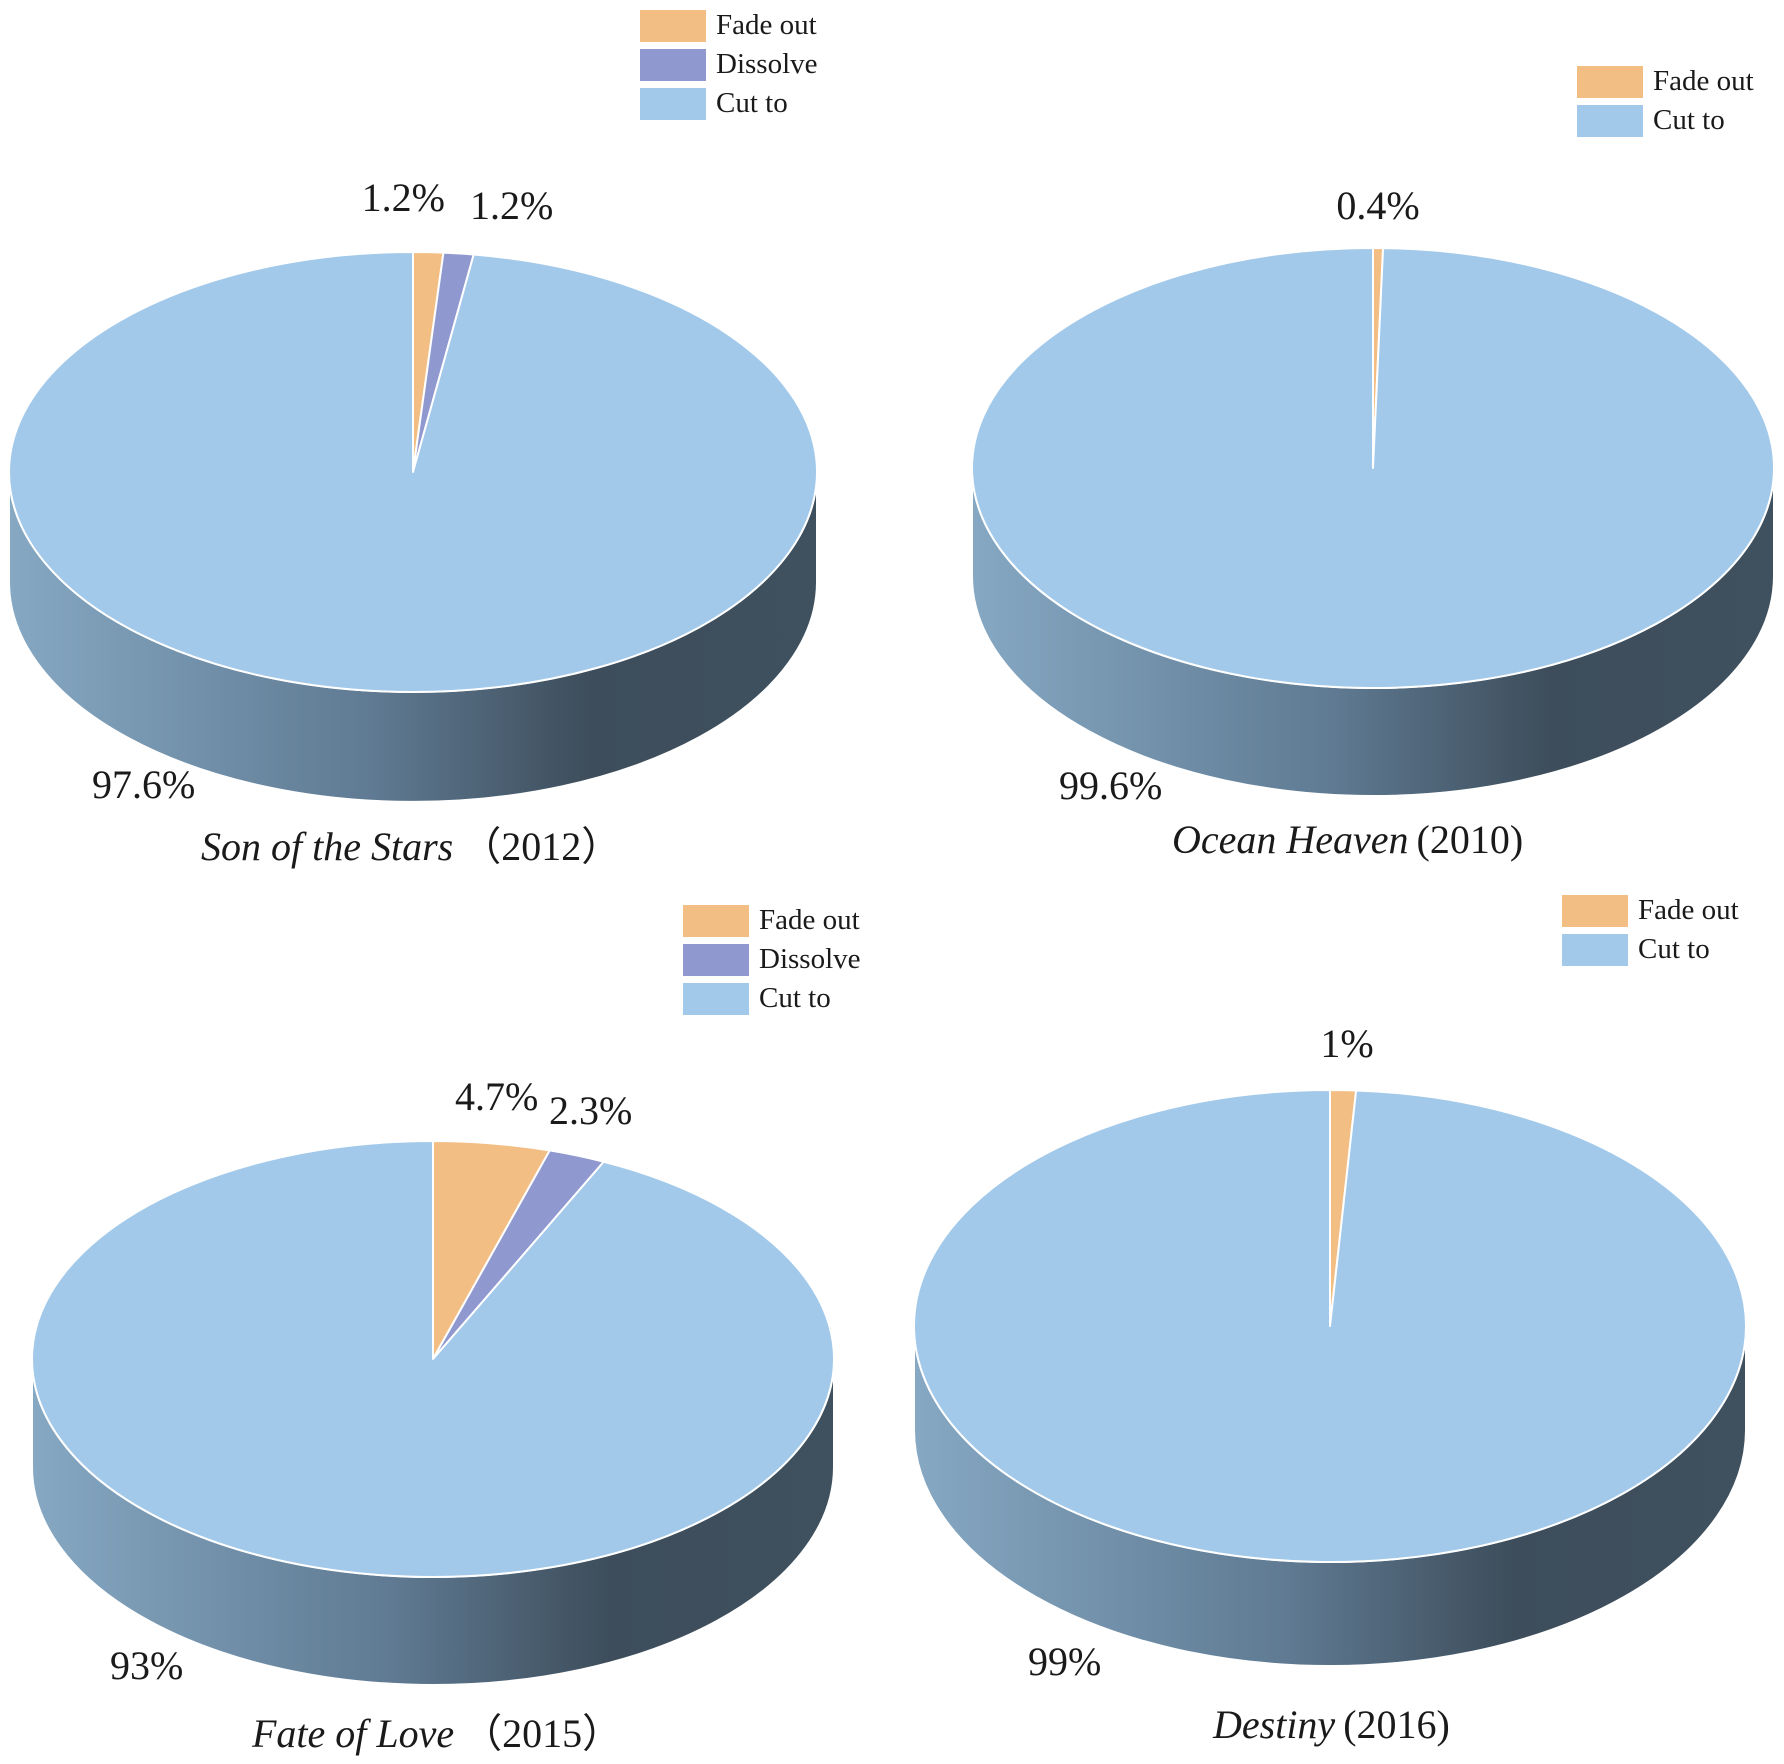 The height and width of the screenshot is (1764, 1784). I want to click on chart-caption: Fate of Love （2015）, so click(436, 1733).